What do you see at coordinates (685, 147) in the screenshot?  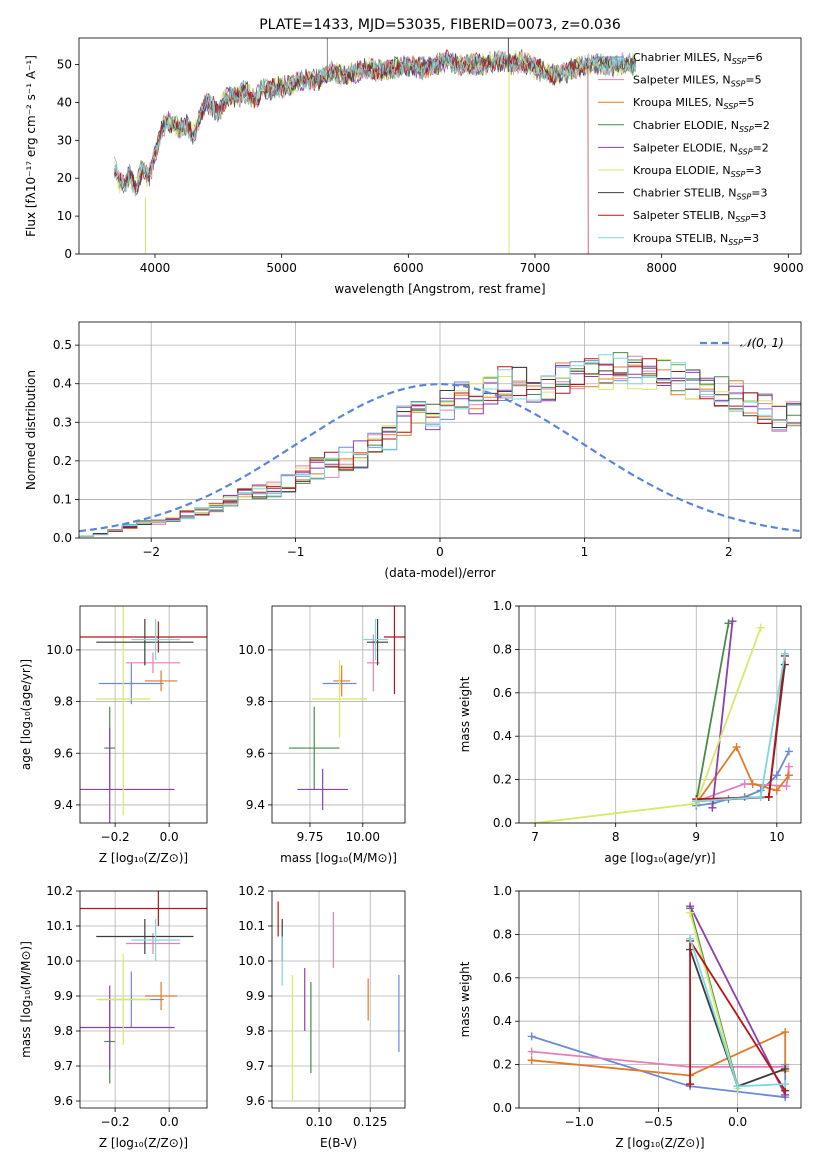 I see `legend-model-name: Salpeter ELODIE, N` at bounding box center [685, 147].